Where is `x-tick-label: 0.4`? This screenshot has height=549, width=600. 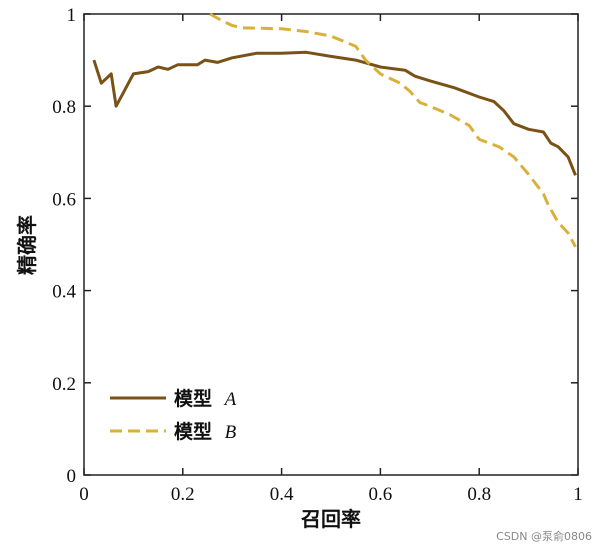
x-tick-label: 0.4 is located at coordinates (282, 494).